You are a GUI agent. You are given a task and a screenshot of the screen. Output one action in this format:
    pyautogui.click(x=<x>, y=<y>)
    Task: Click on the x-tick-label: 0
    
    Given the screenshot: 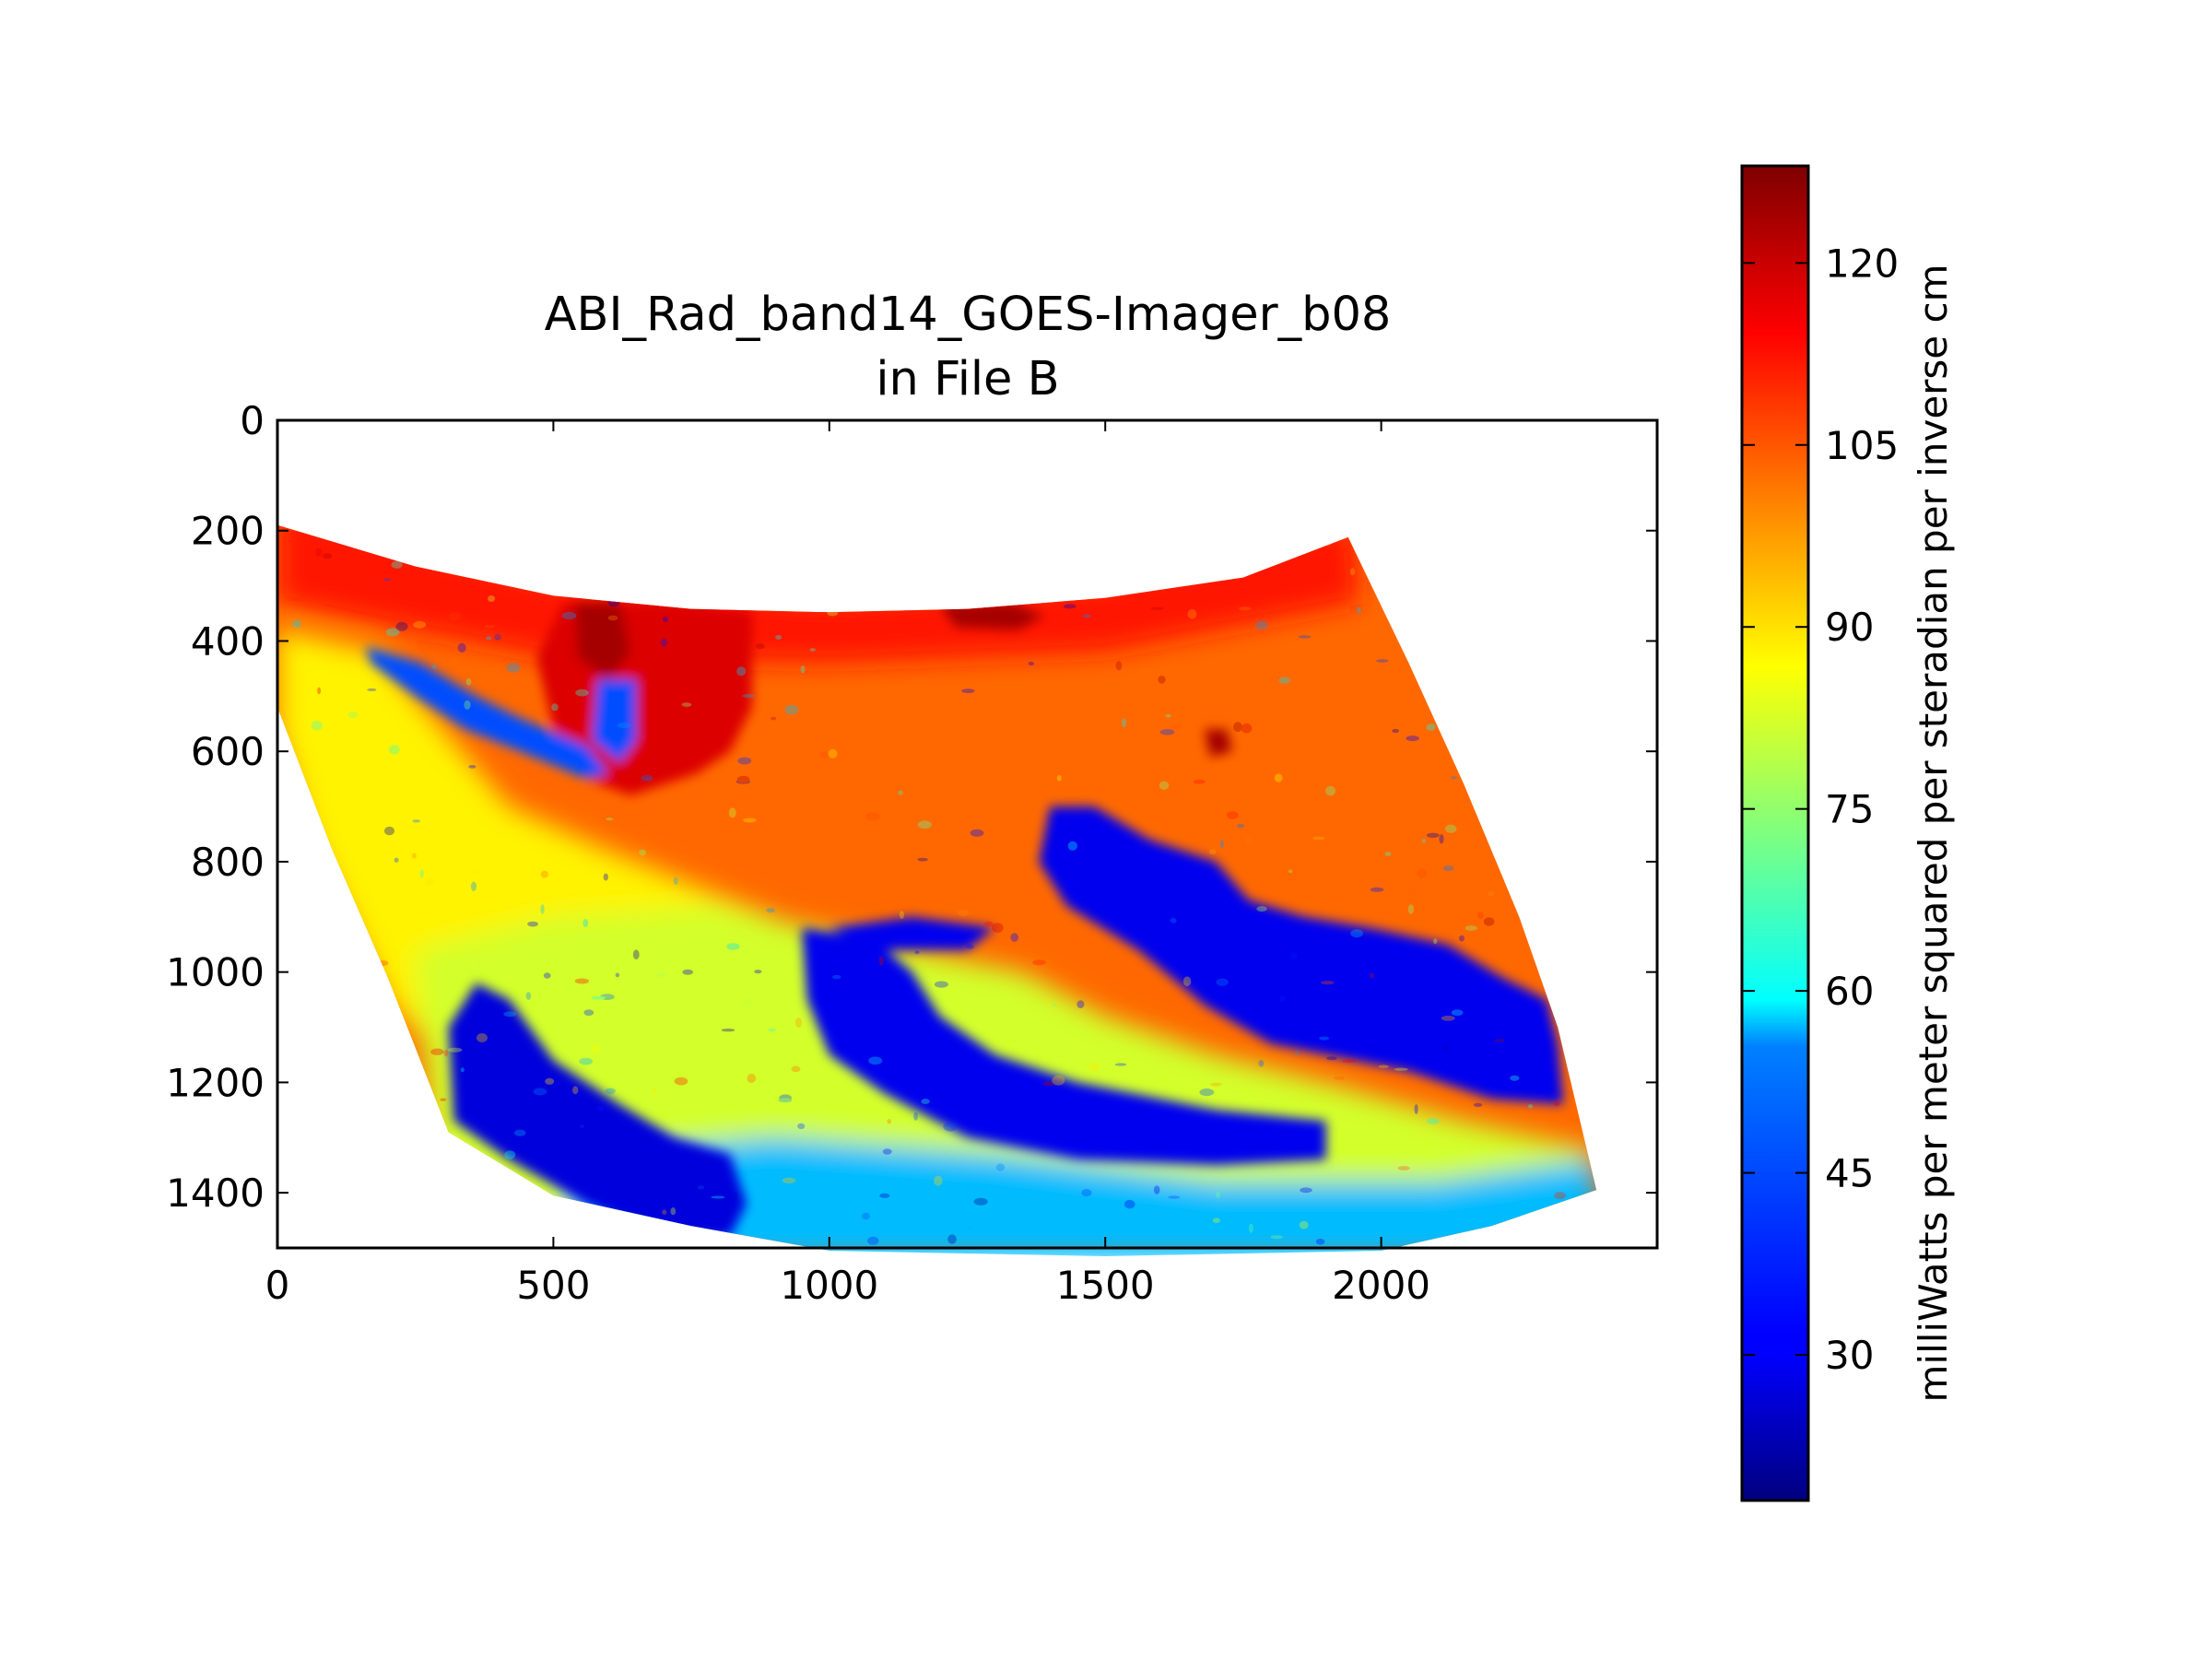 What is the action you would take?
    pyautogui.click(x=277, y=1285)
    